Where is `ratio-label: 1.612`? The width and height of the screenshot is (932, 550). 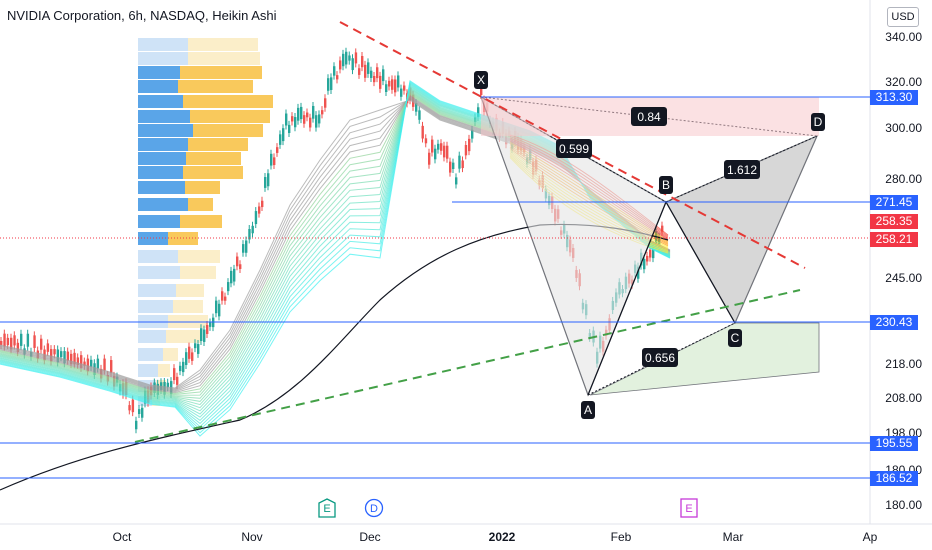 ratio-label: 1.612 is located at coordinates (742, 169).